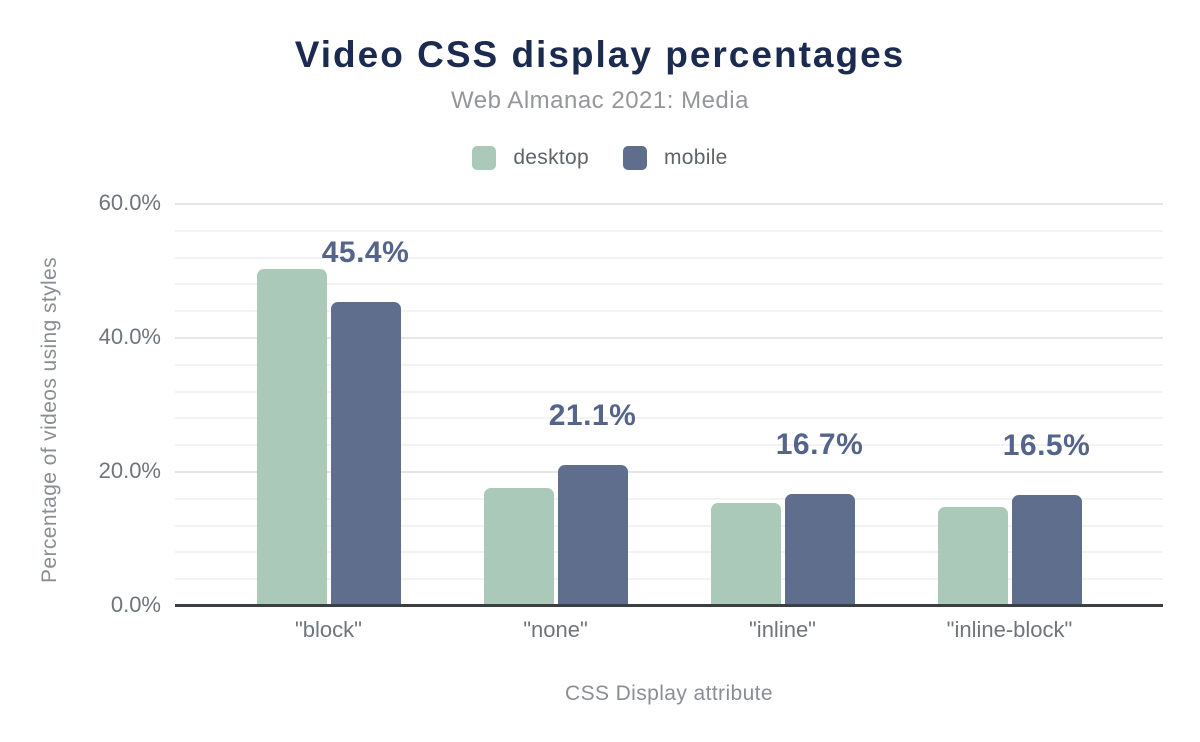  I want to click on chart-subtitle: Web Almanac 2021: Media, so click(600, 100).